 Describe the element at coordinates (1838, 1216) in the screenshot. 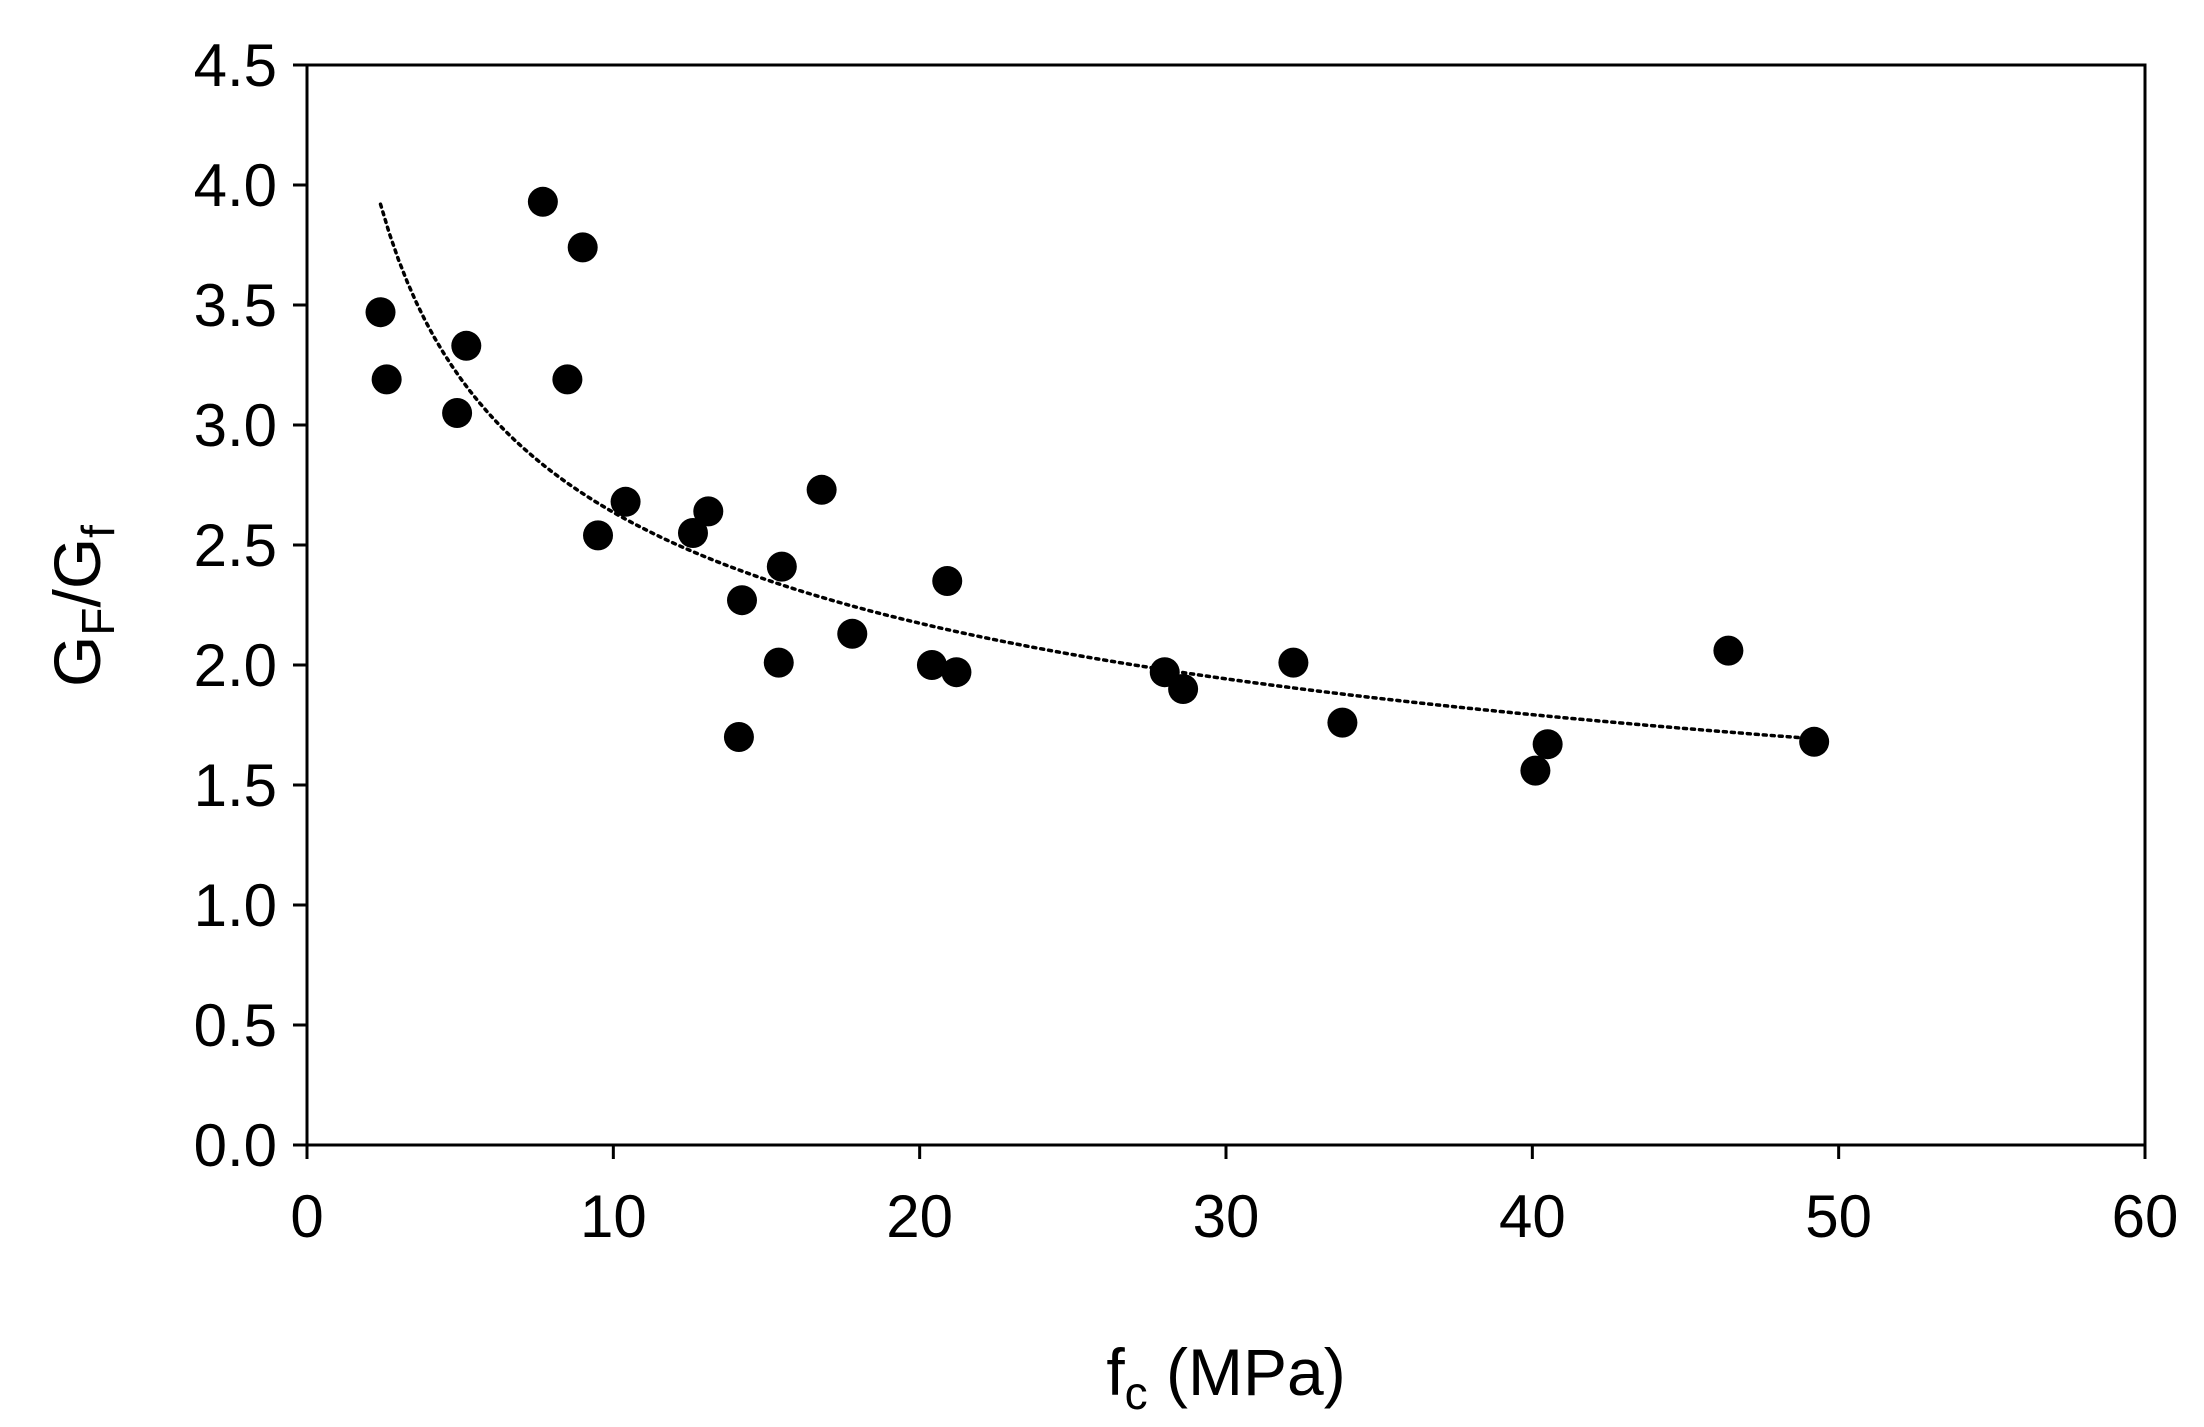

I see `x-tick-label: 50` at that location.